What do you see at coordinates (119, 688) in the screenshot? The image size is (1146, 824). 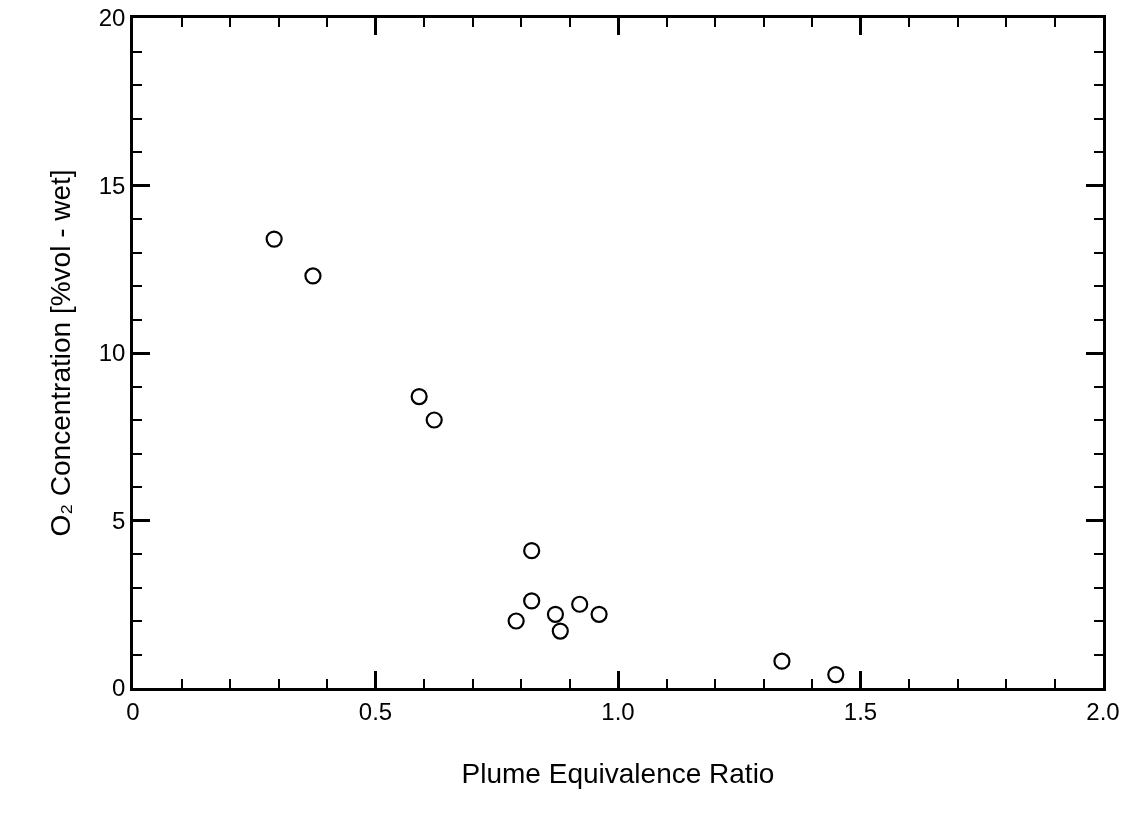 I see `y-tick-label: 0` at bounding box center [119, 688].